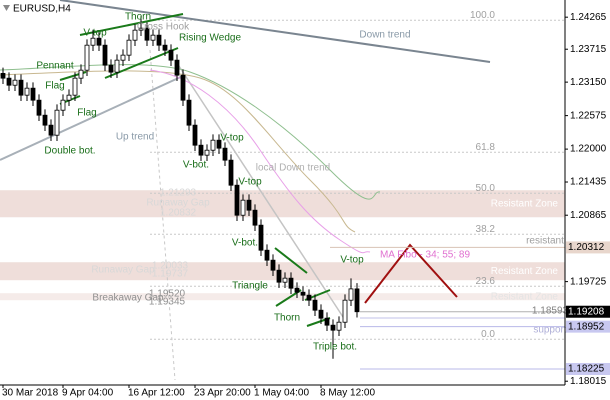  I want to click on pattern-line, so click(131, 24).